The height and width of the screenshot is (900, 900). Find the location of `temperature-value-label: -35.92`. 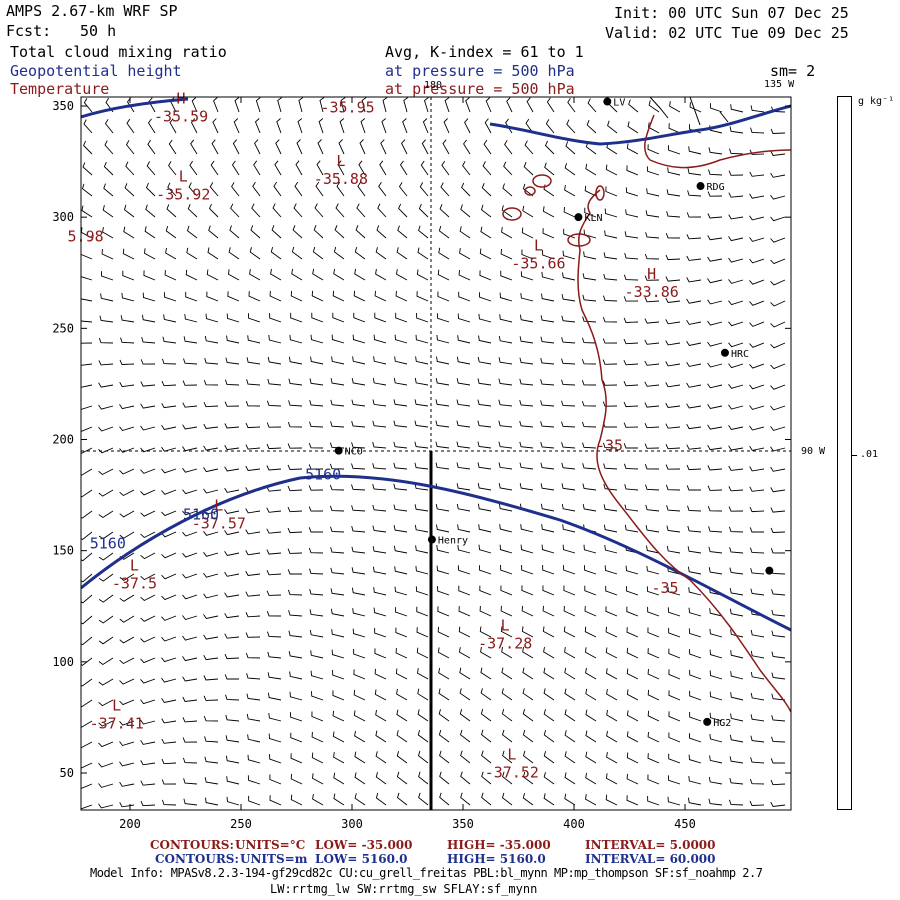

temperature-value-label: -35.92 is located at coordinates (183, 194).